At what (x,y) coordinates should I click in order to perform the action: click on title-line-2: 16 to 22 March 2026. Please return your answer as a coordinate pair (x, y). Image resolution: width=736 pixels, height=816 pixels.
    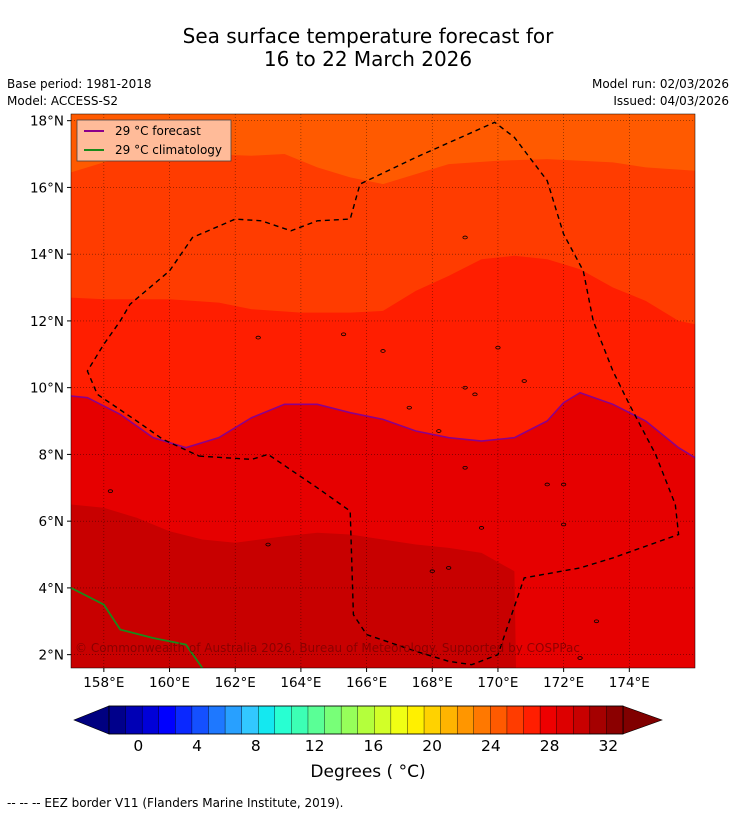
    Looking at the image, I should click on (368, 59).